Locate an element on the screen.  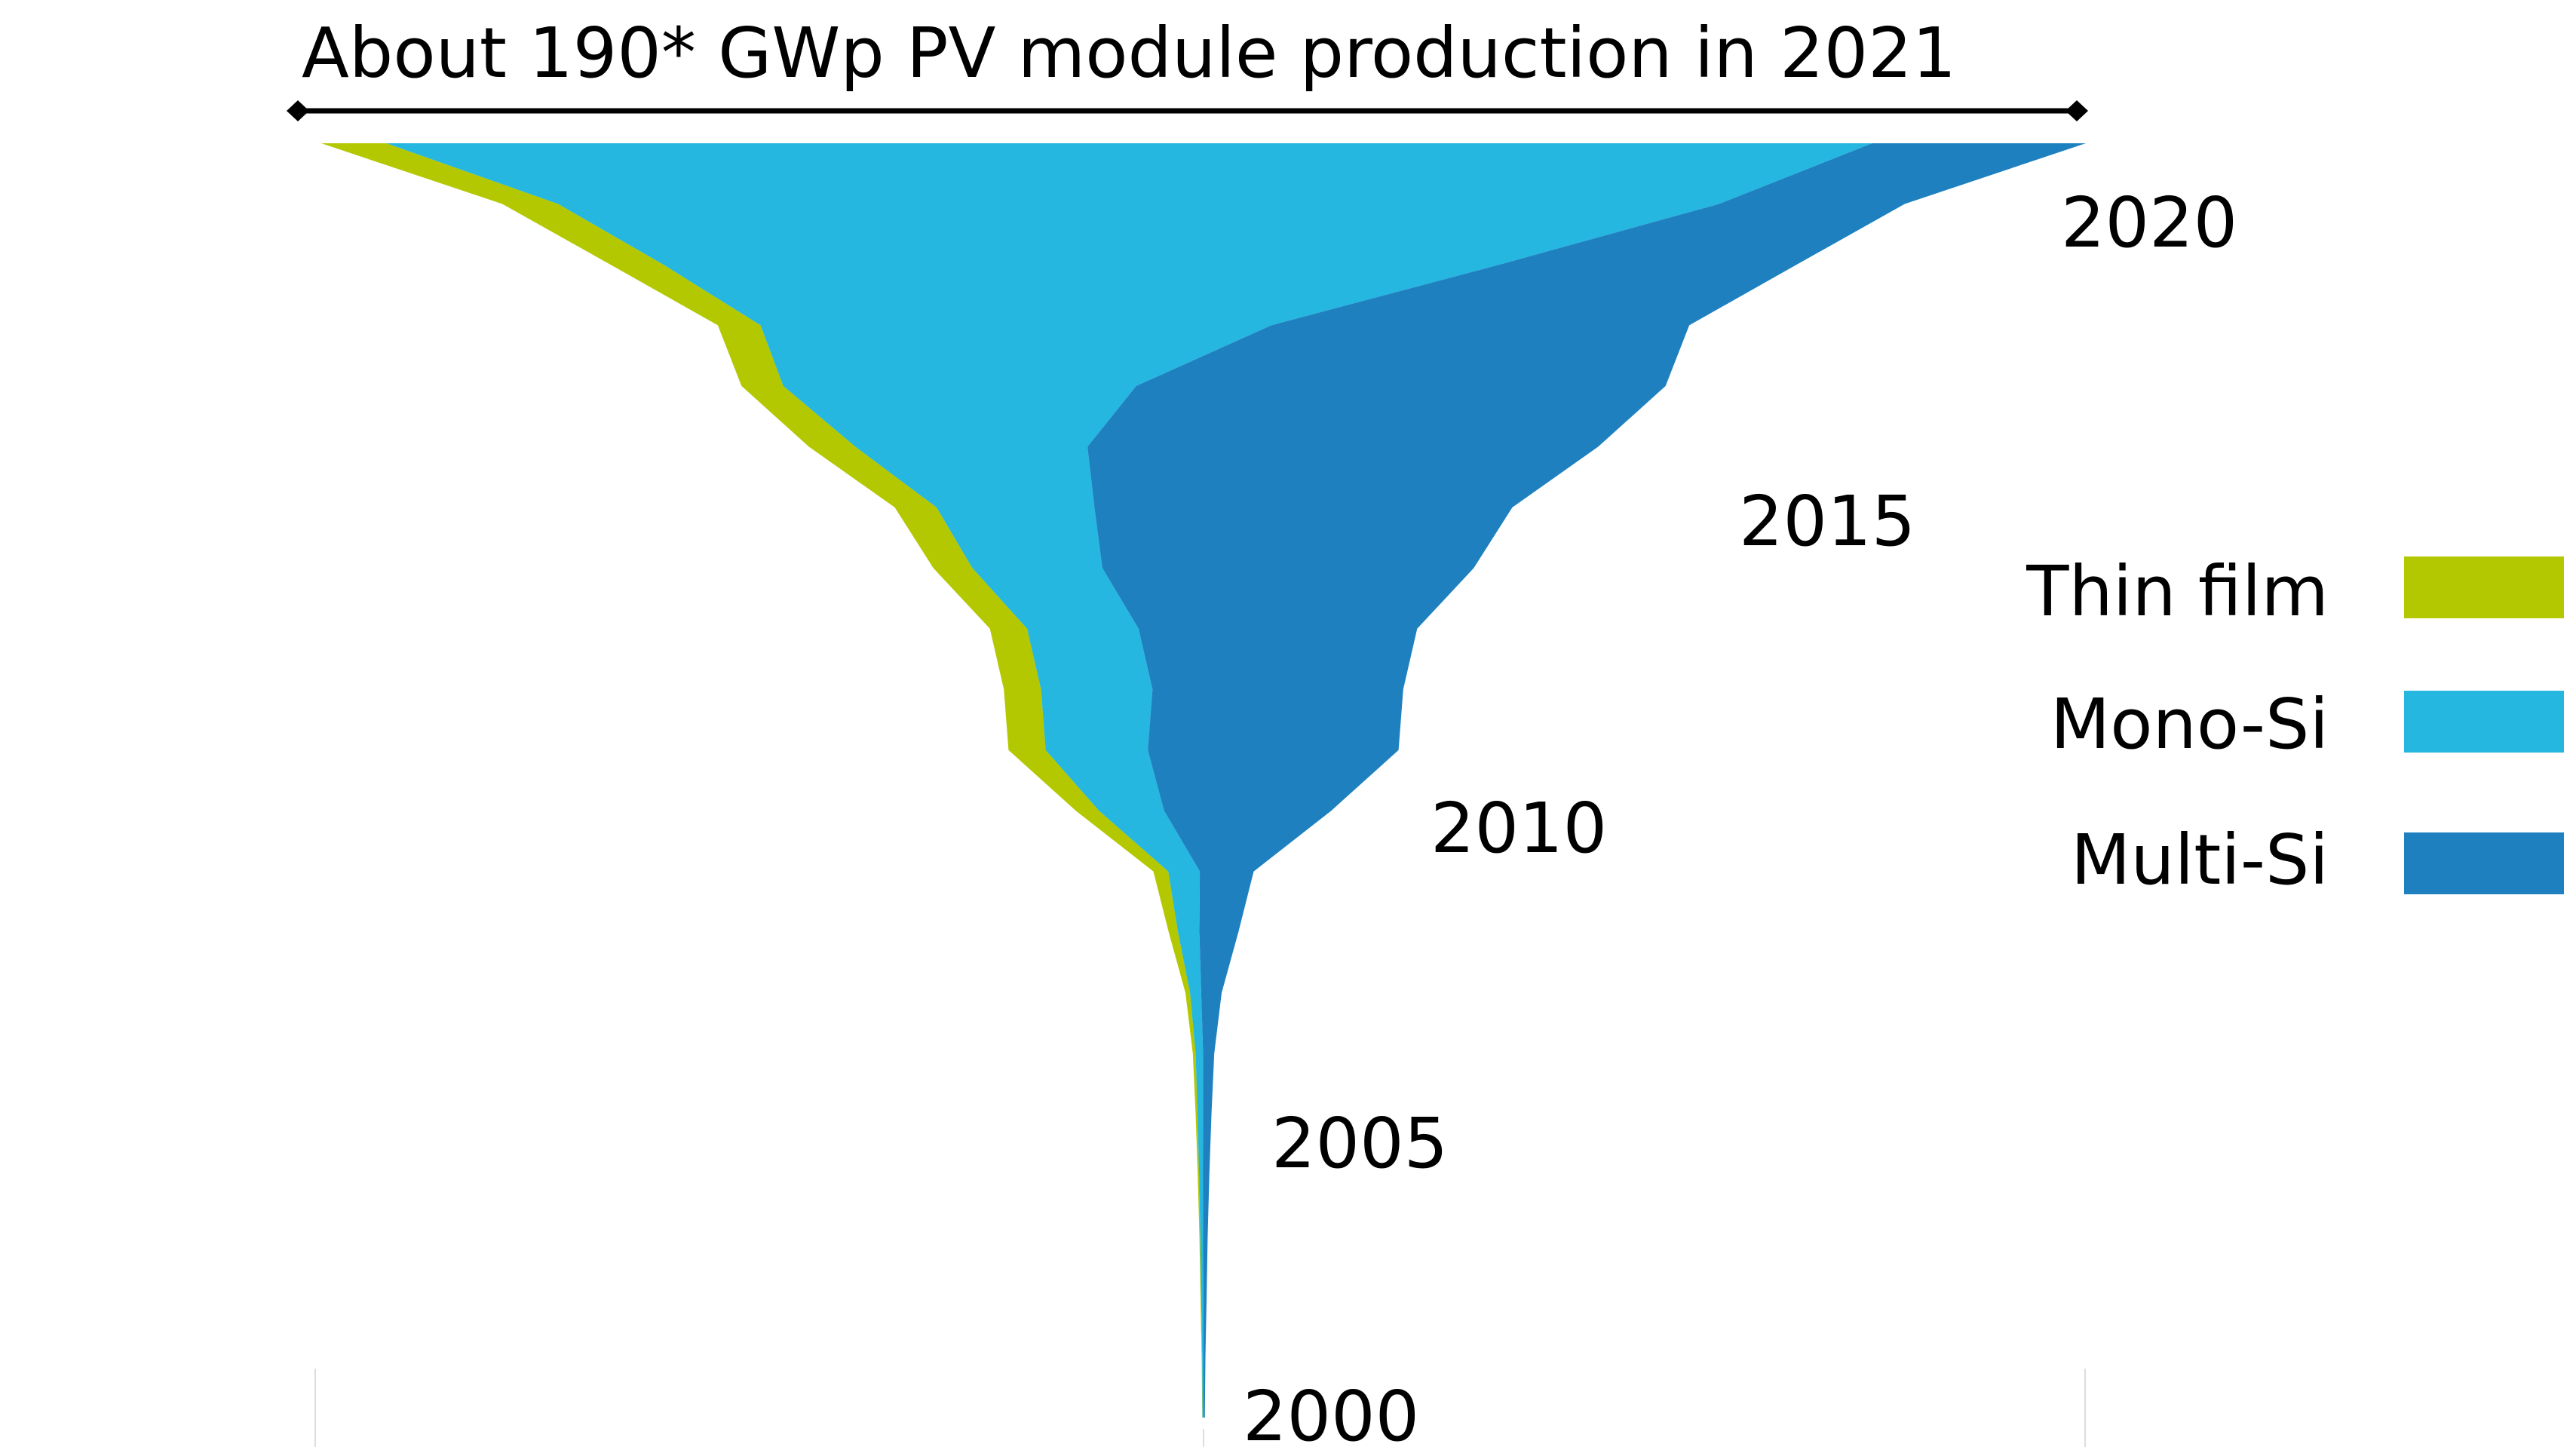
legend: Thin film Mono-Si Multi-Si is located at coordinates (2295, 725).